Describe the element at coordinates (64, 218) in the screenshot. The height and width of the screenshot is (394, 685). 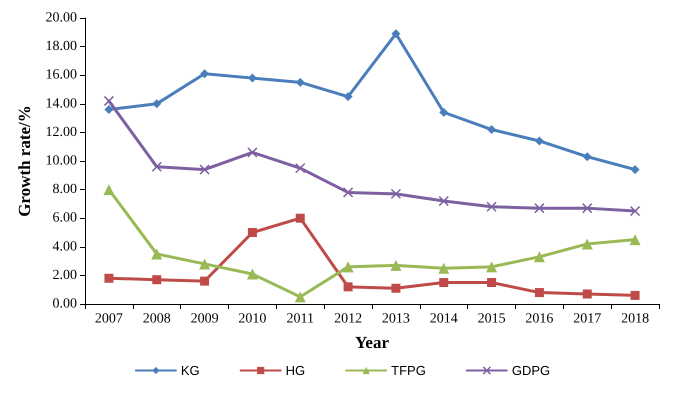
I see `y-tick-label: 6.00` at that location.